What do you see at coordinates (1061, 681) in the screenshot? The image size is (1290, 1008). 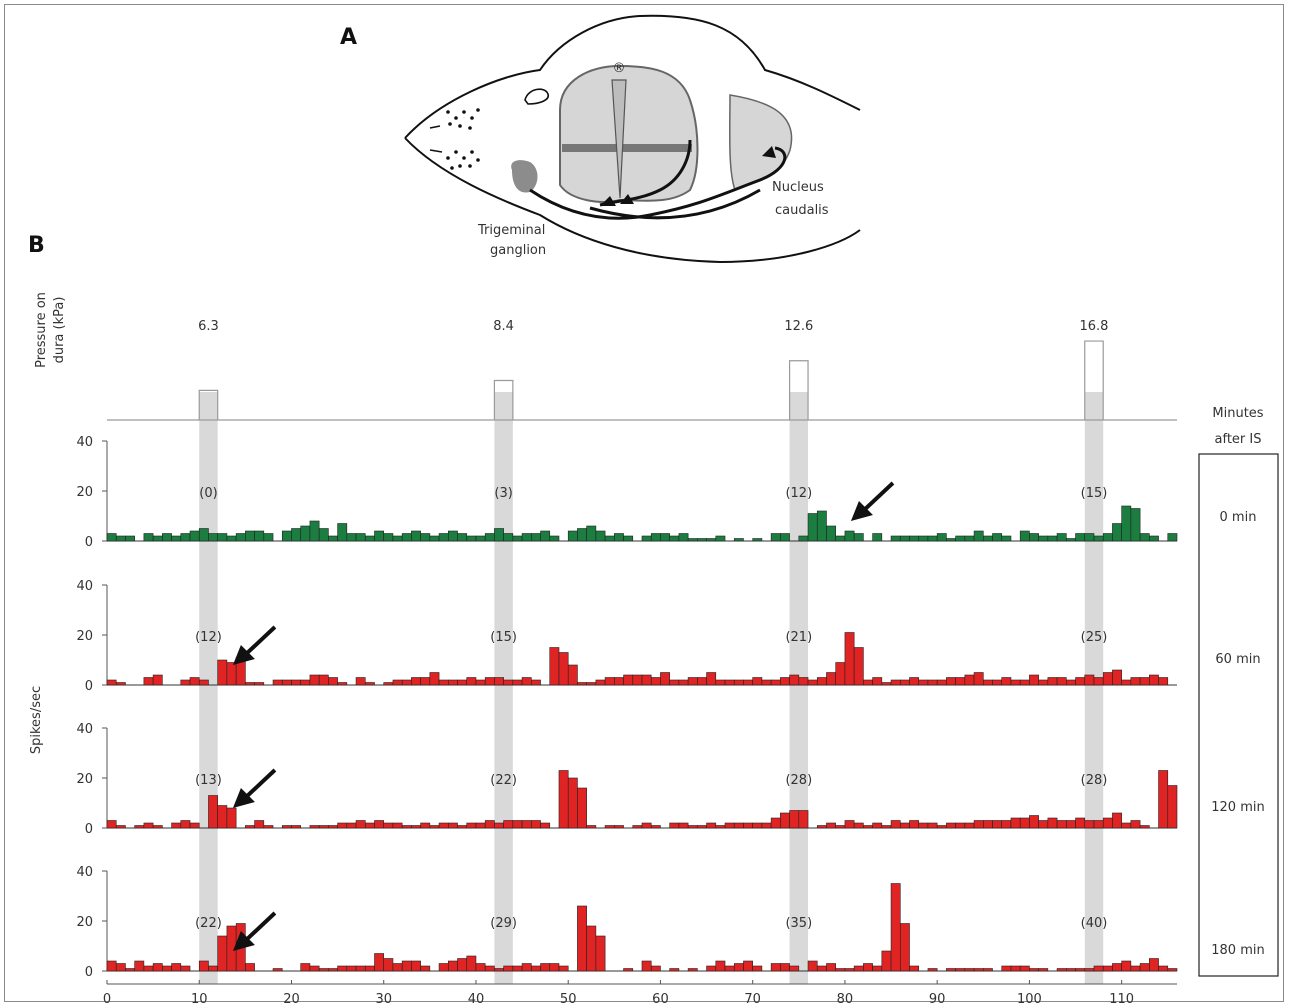 I see `bar-row2-bin103` at bounding box center [1061, 681].